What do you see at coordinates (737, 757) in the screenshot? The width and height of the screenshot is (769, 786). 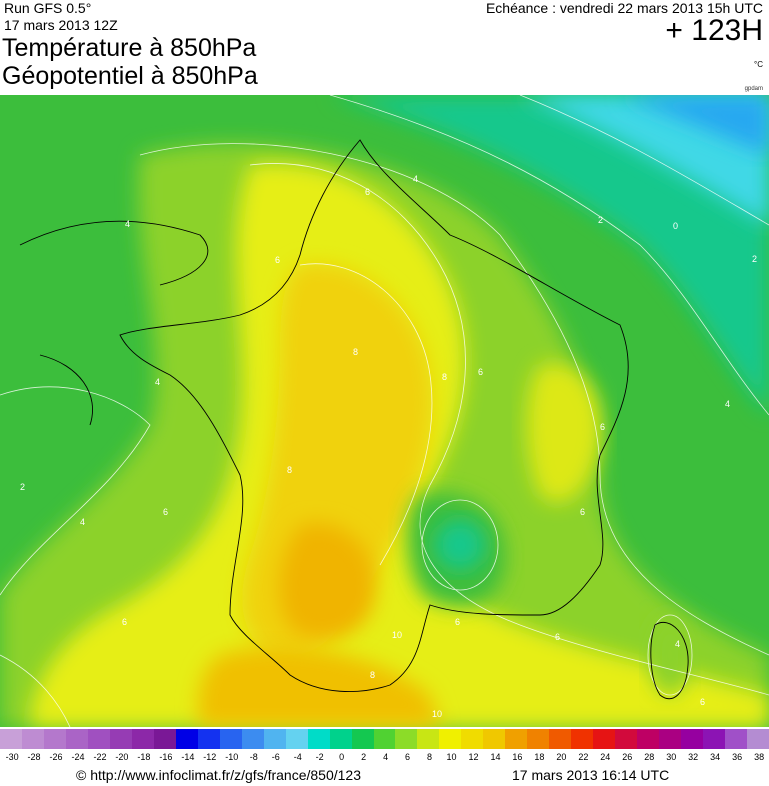 I see `scale-tick-label: 36` at bounding box center [737, 757].